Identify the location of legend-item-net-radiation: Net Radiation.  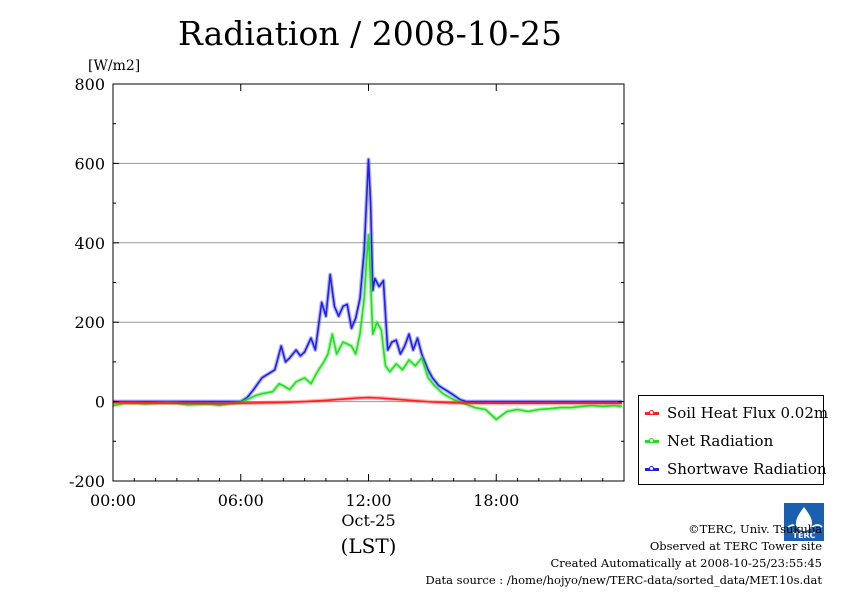
(709, 441).